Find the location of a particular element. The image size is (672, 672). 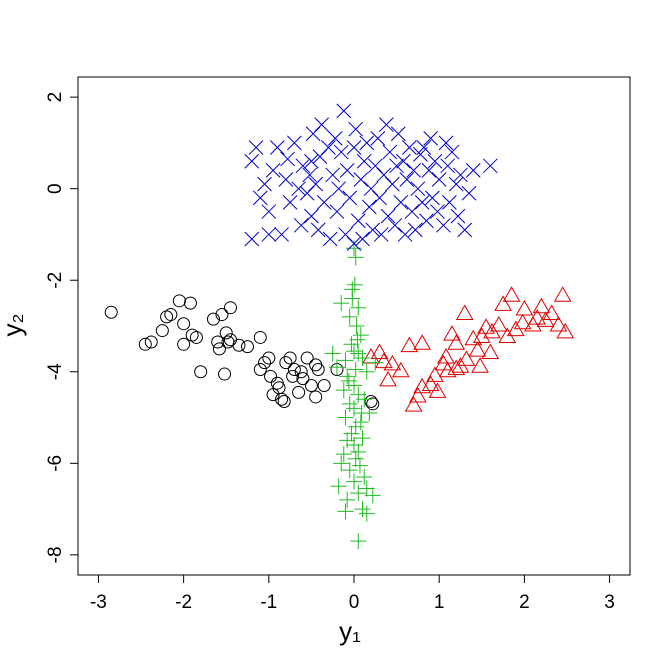

y-tick-label: 2 is located at coordinates (55, 97).